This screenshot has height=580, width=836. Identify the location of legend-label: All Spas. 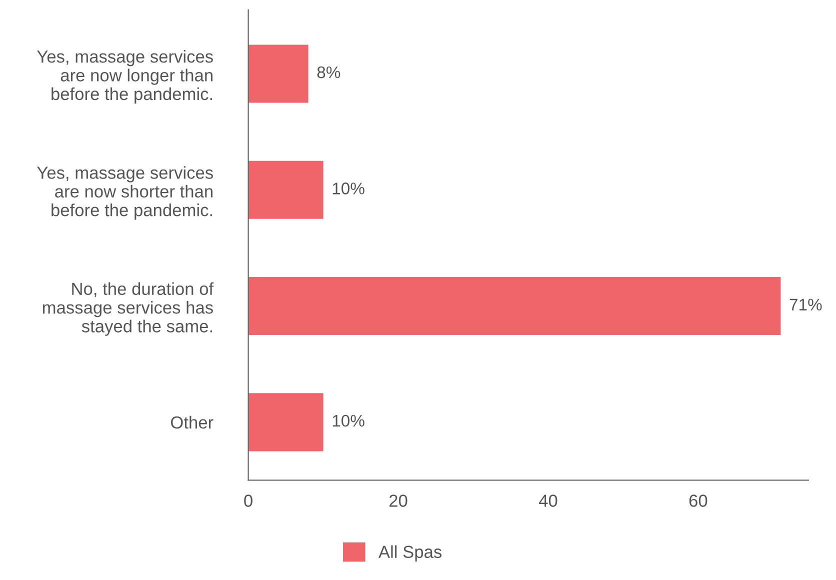
(410, 553).